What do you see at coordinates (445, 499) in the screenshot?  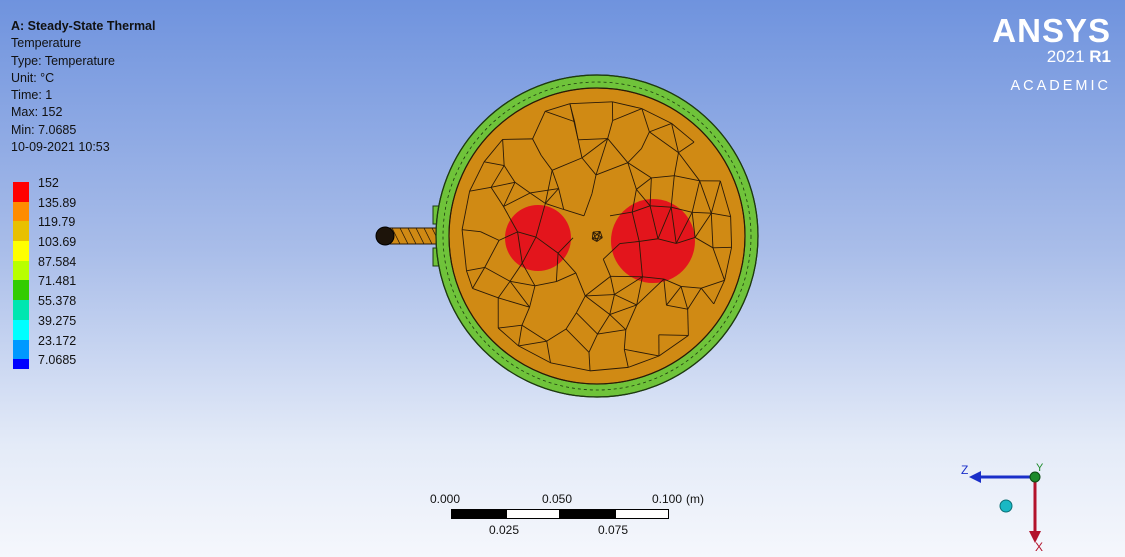 I see `scale-tick-0: 0.000` at bounding box center [445, 499].